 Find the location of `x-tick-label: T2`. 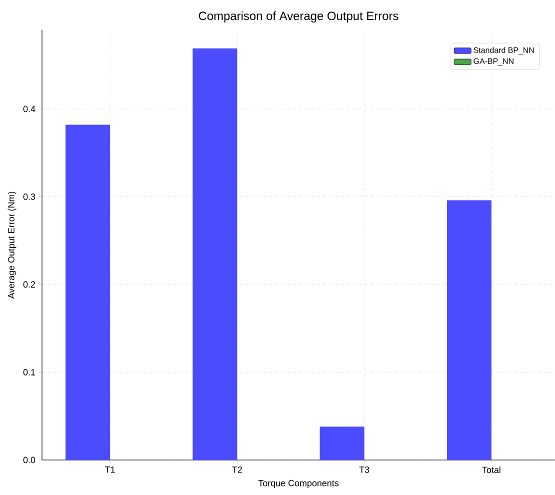

x-tick-label: T2 is located at coordinates (237, 469).